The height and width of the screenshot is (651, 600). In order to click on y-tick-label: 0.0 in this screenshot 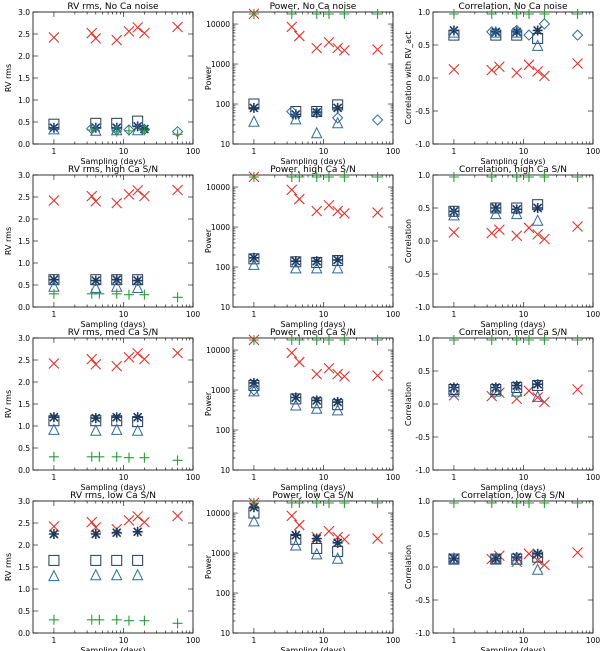, I will do `click(424, 567)`.